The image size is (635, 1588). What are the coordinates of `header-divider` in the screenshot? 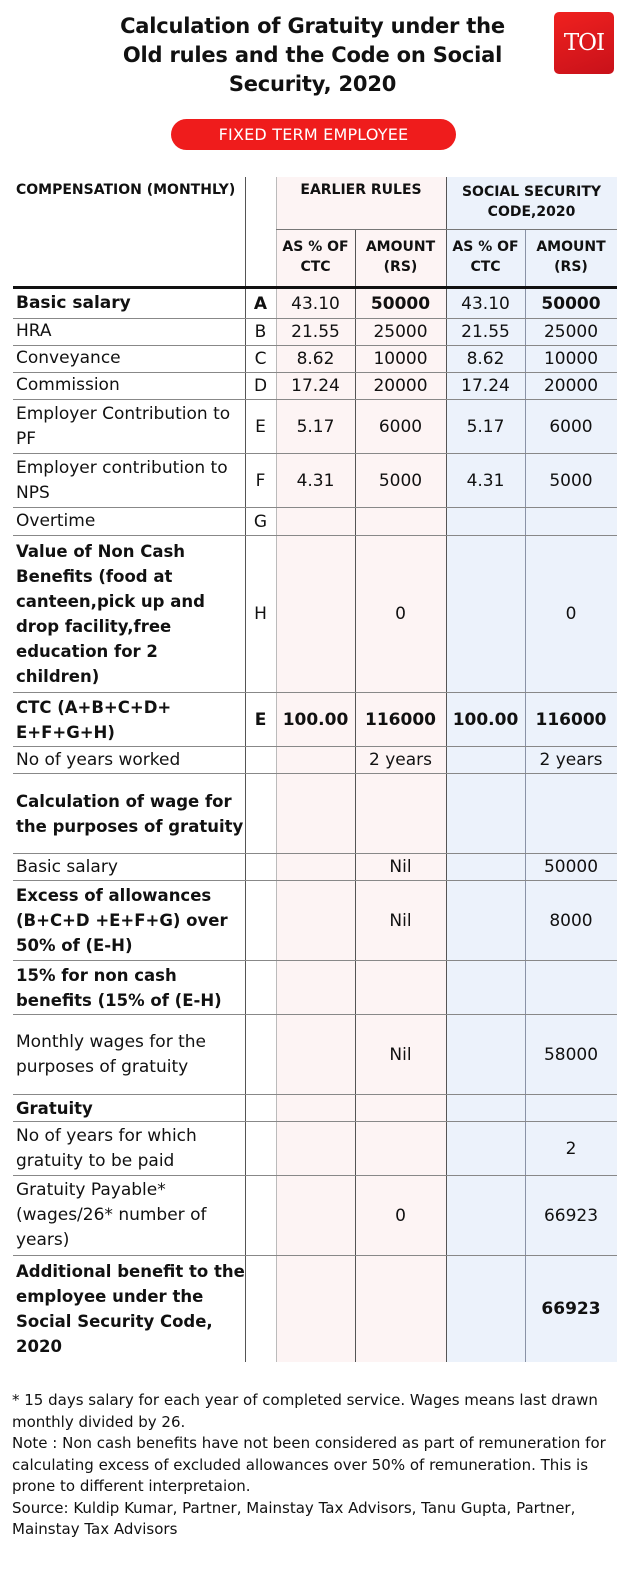 It's located at (446, 229).